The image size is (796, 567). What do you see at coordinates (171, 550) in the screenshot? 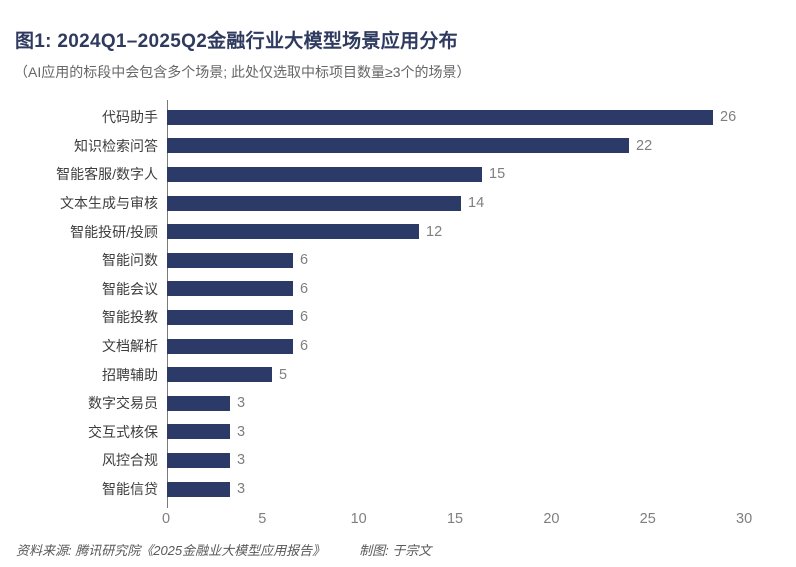
I see `source-note: 资料来源: 腾讯研究院《2025金融业大模型应用报告》` at bounding box center [171, 550].